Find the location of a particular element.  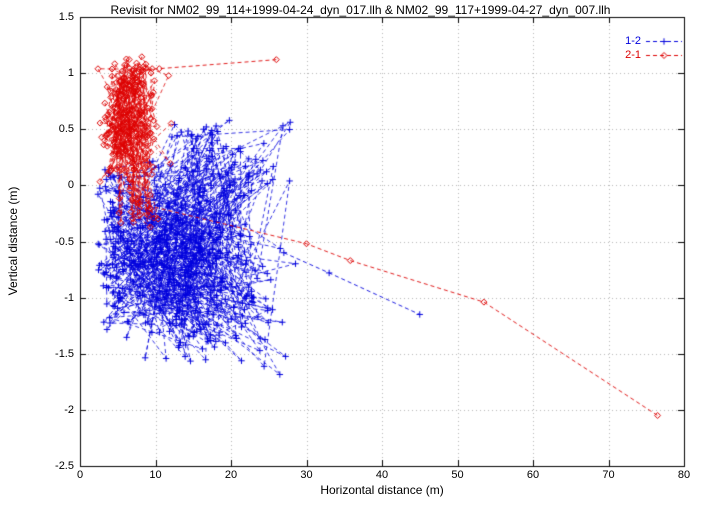

y-axis-label: Vertical distance (m) is located at coordinates (13, 241).